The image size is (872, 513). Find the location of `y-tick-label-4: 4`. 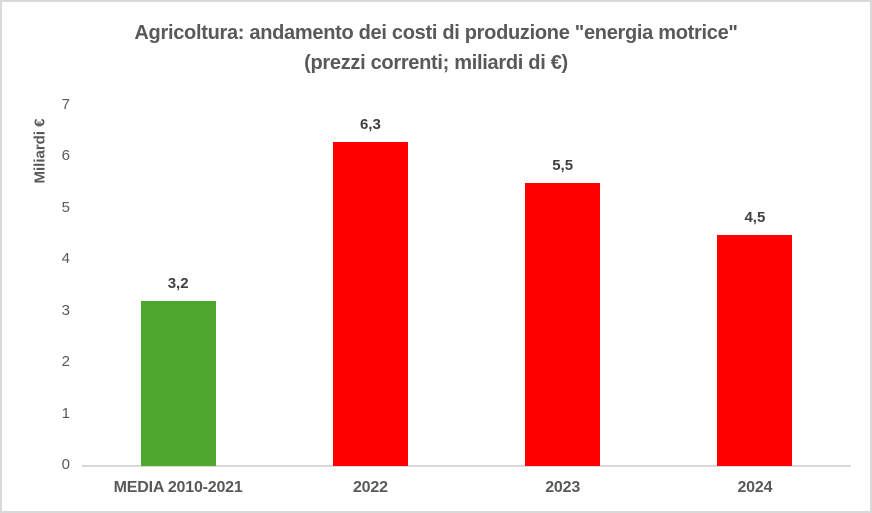

y-tick-label-4: 4 is located at coordinates (65, 259).